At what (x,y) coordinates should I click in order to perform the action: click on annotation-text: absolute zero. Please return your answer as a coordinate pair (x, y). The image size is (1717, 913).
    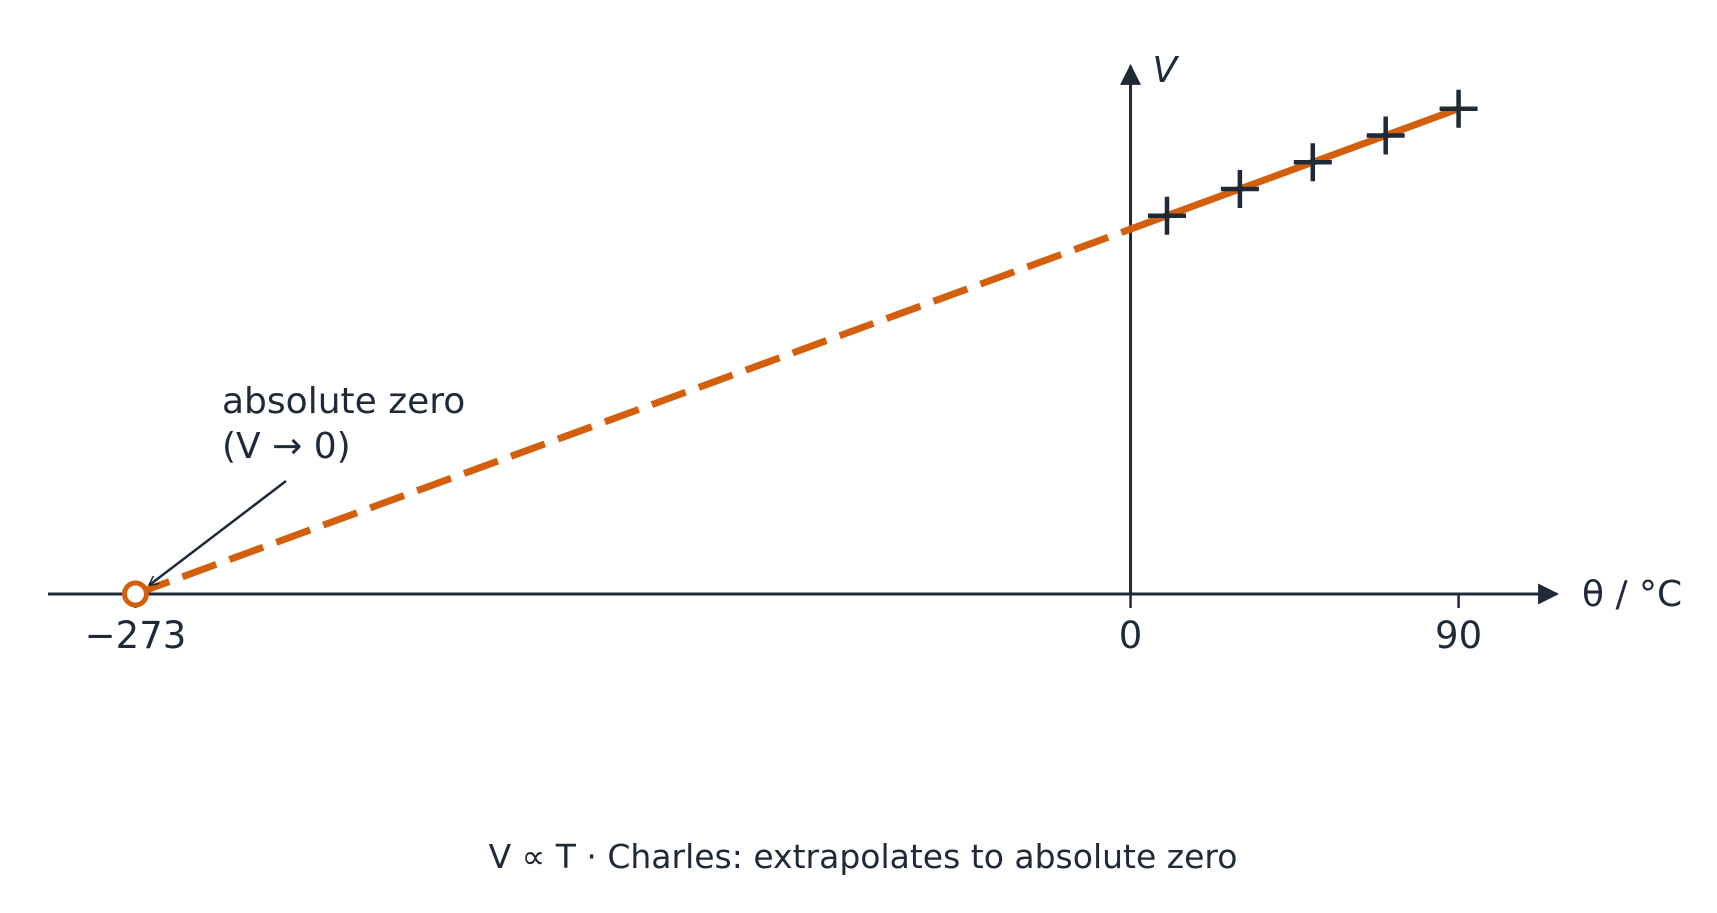
    Looking at the image, I should click on (343, 401).